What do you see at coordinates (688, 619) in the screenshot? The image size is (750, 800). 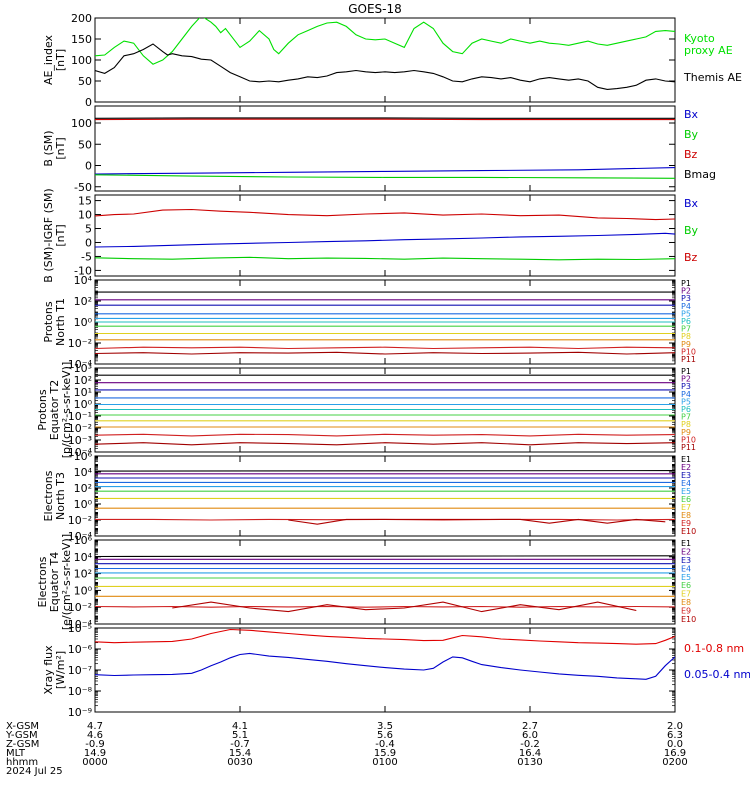 I see `legend-label: E10` at bounding box center [688, 619].